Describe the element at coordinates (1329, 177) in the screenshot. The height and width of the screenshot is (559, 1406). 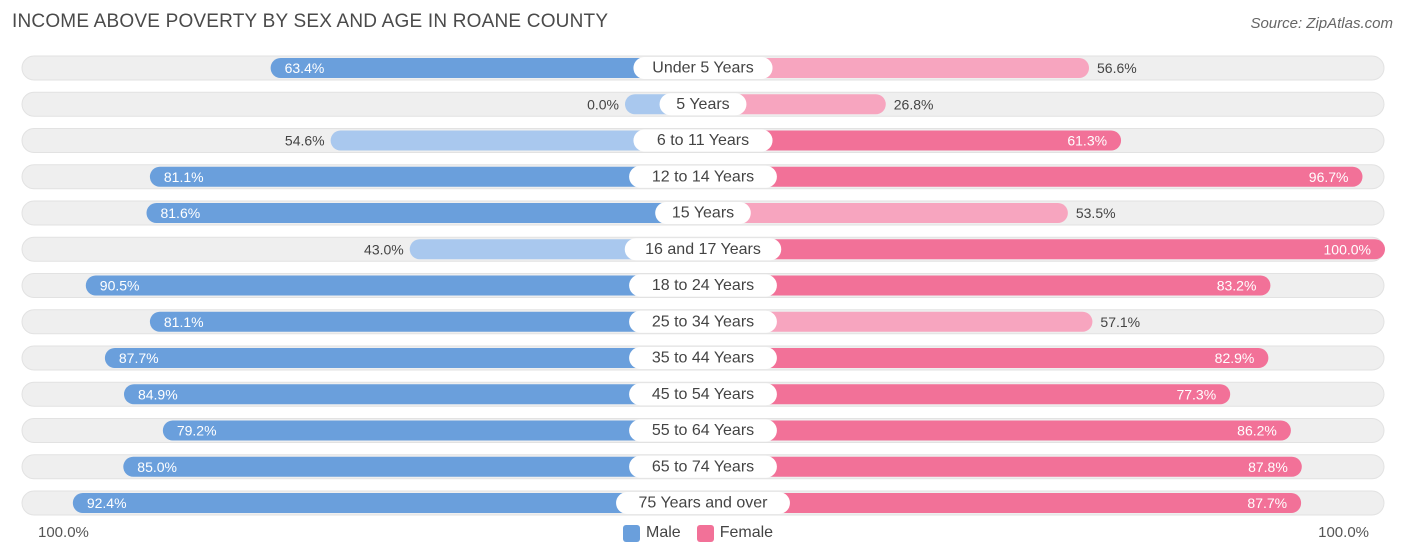
I see `value-label-female: 96.7%` at that location.